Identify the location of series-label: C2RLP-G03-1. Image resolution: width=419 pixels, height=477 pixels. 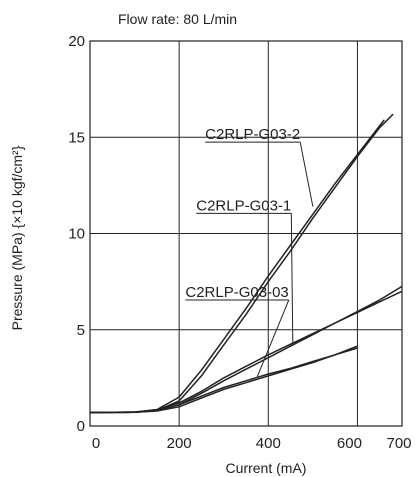
(243, 205).